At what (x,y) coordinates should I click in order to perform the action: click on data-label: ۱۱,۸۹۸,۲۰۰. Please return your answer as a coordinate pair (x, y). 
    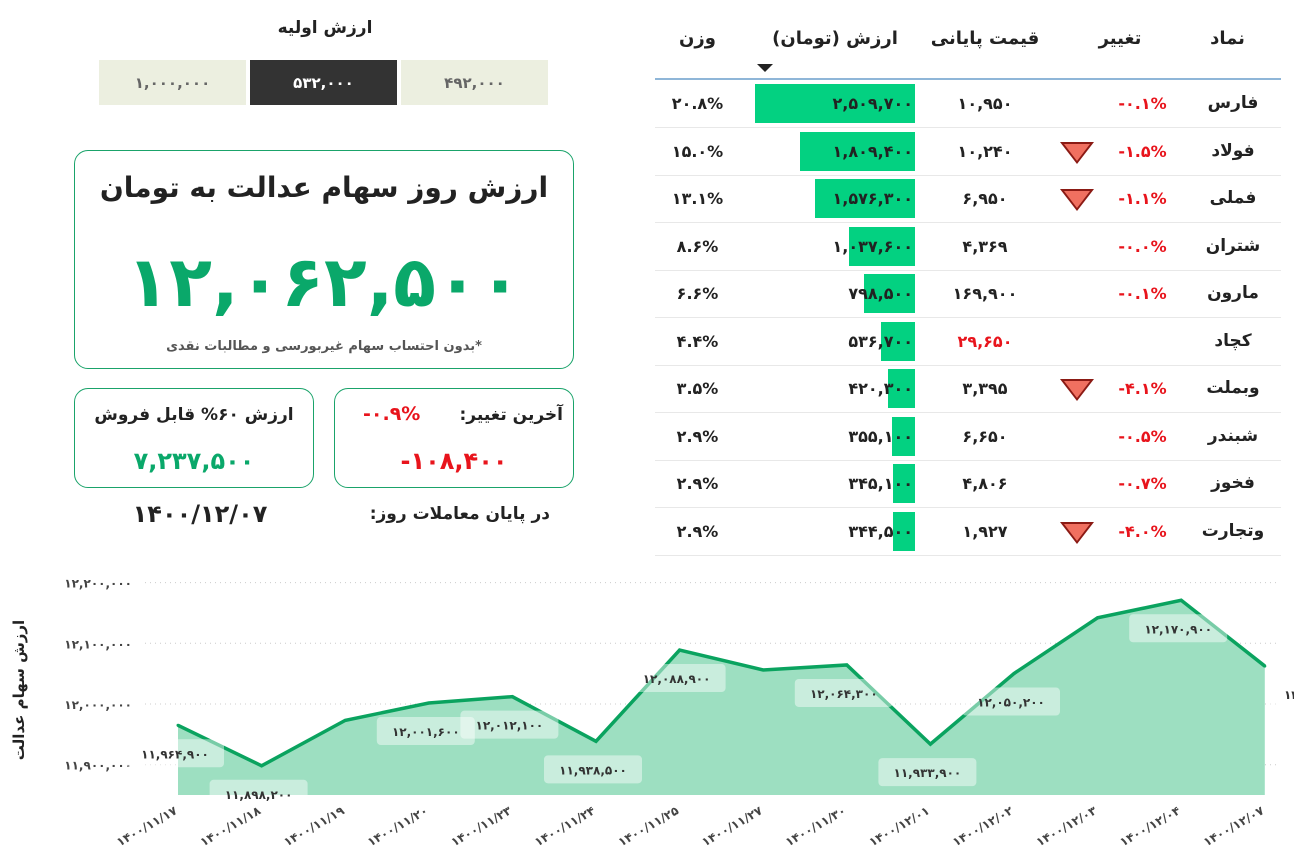
    Looking at the image, I should click on (259, 795).